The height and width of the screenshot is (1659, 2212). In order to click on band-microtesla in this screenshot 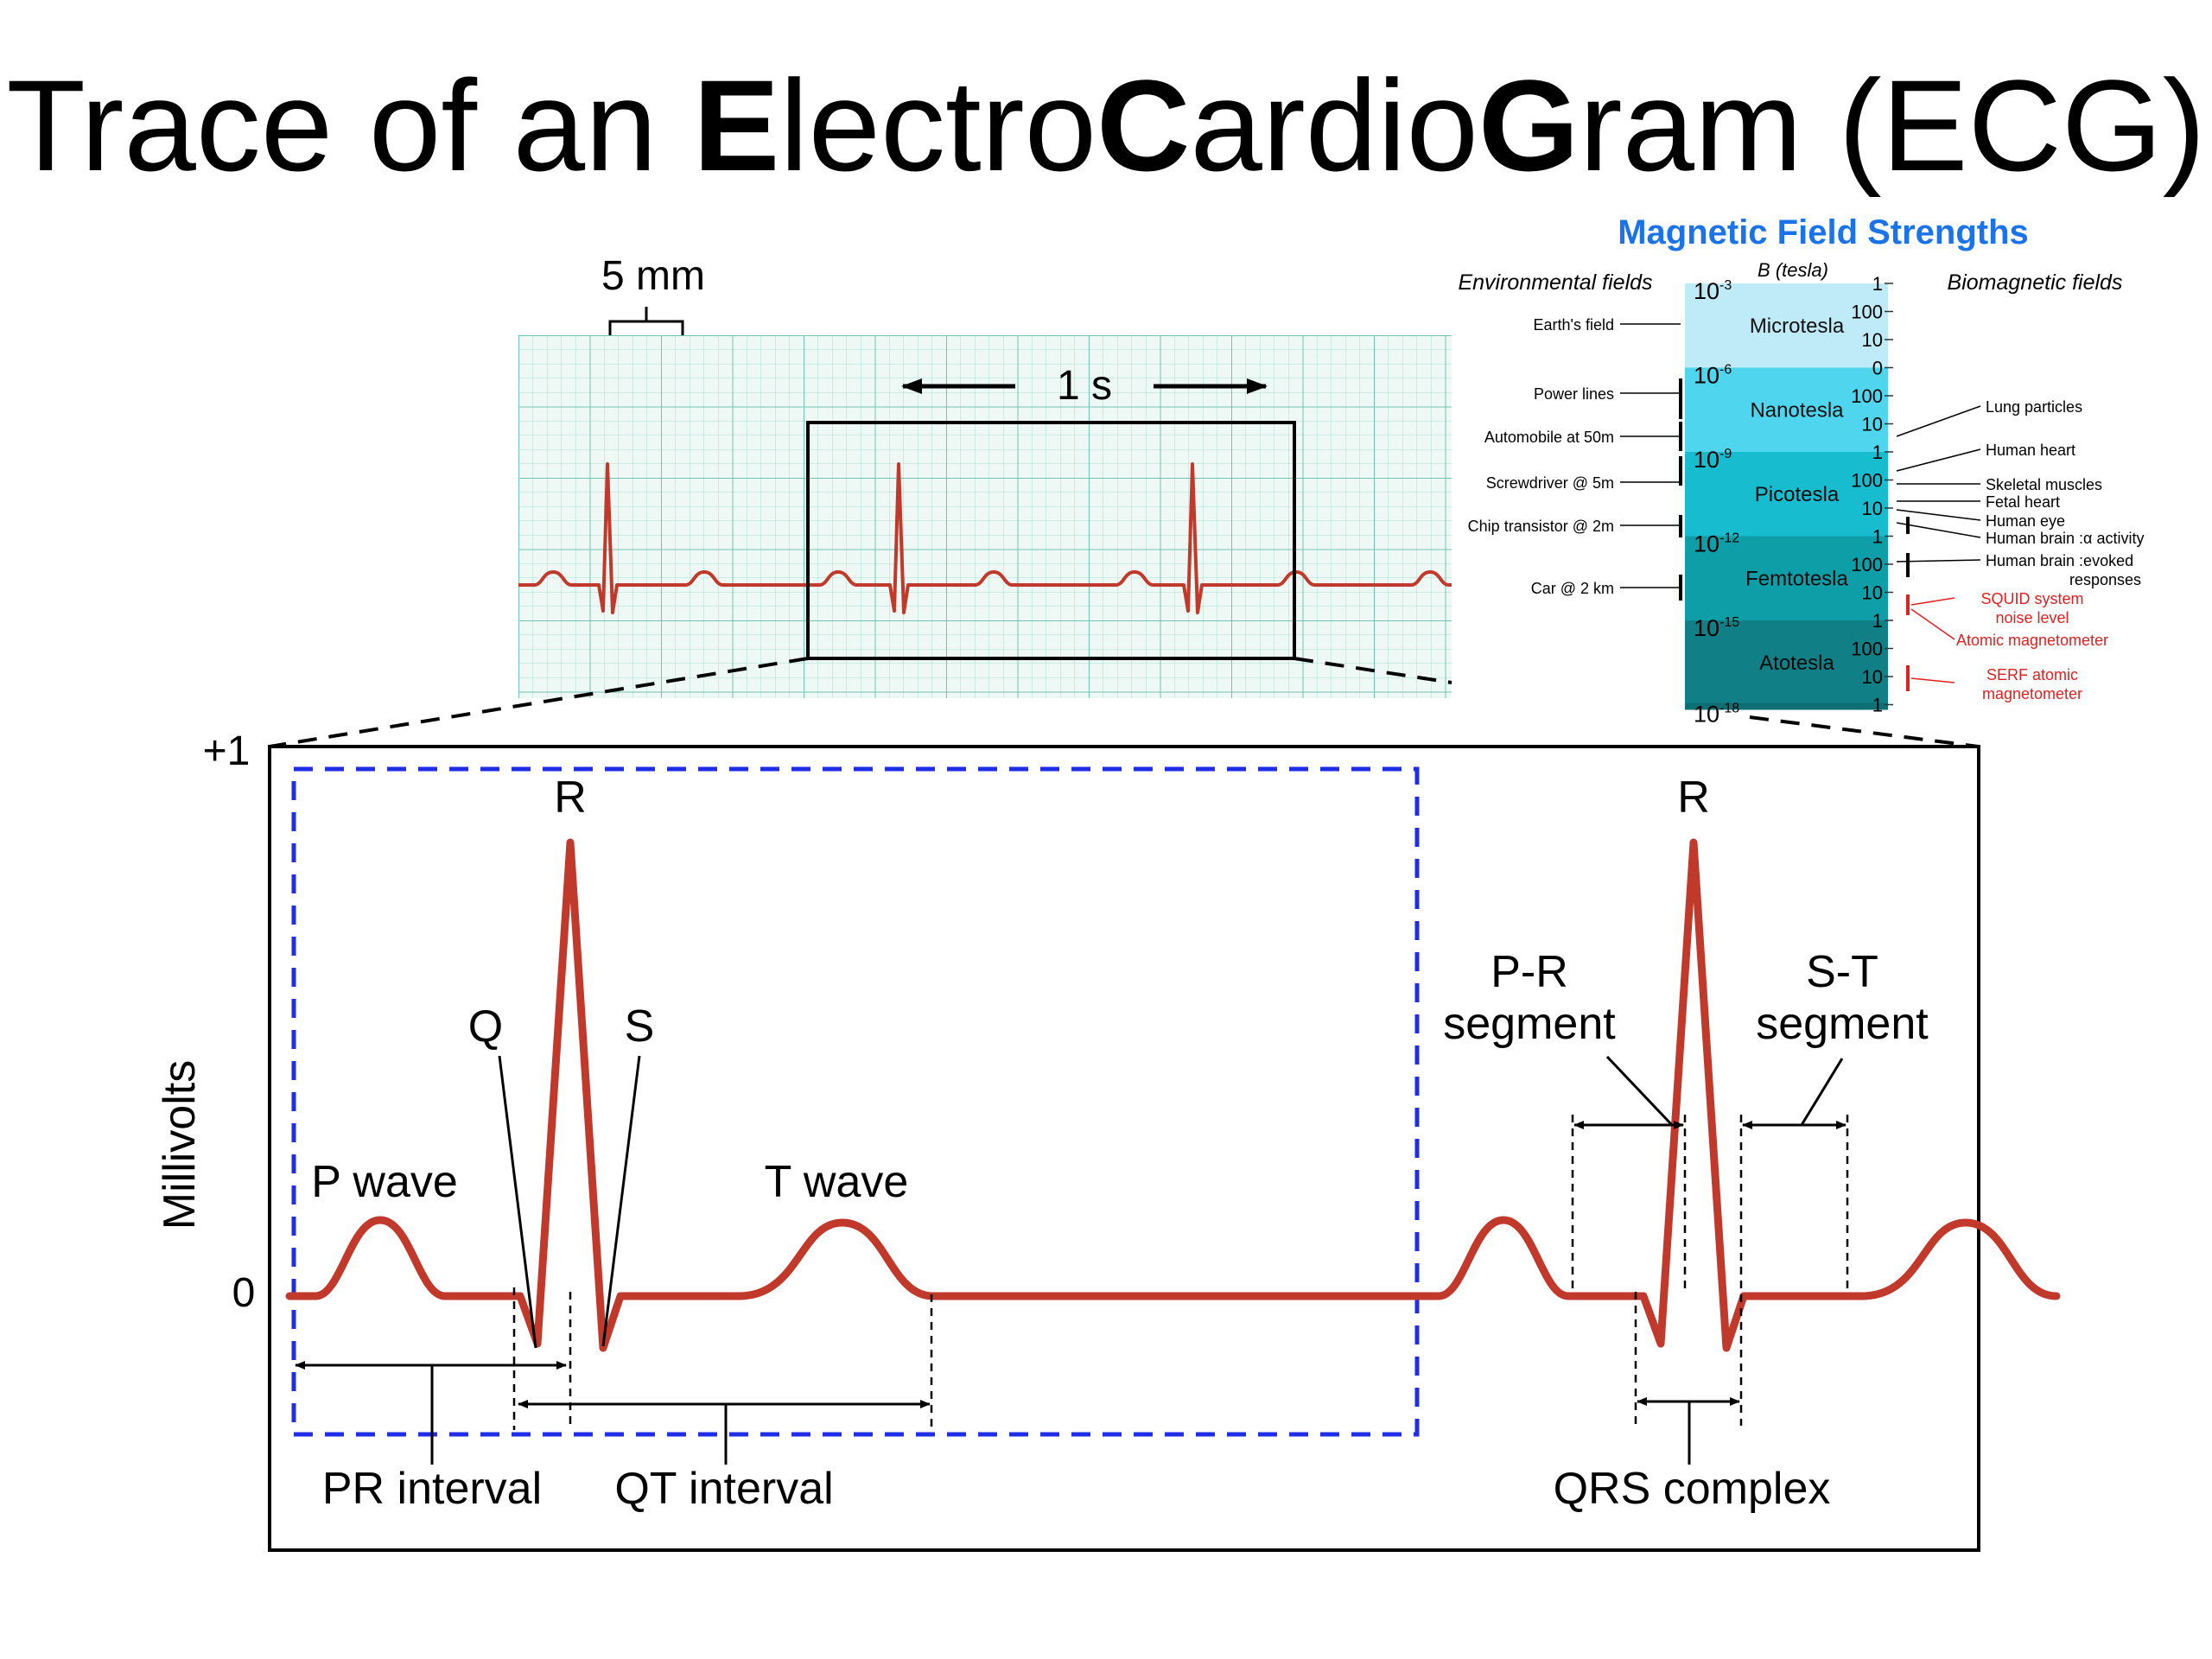, I will do `click(1786, 325)`.